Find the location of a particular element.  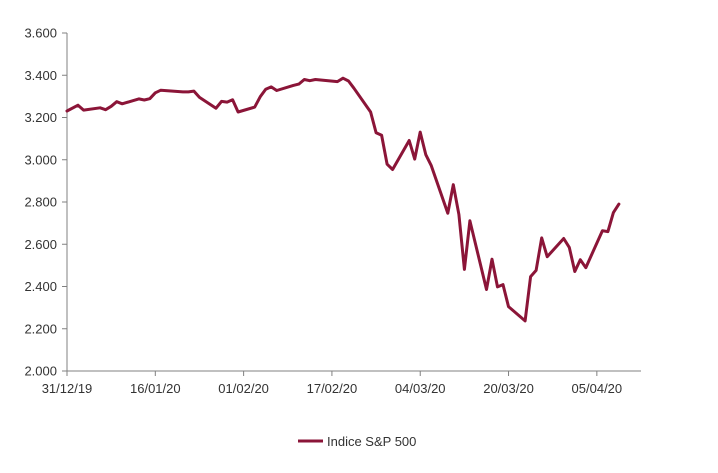

legend-label: Indice S&P 500 is located at coordinates (371, 441).